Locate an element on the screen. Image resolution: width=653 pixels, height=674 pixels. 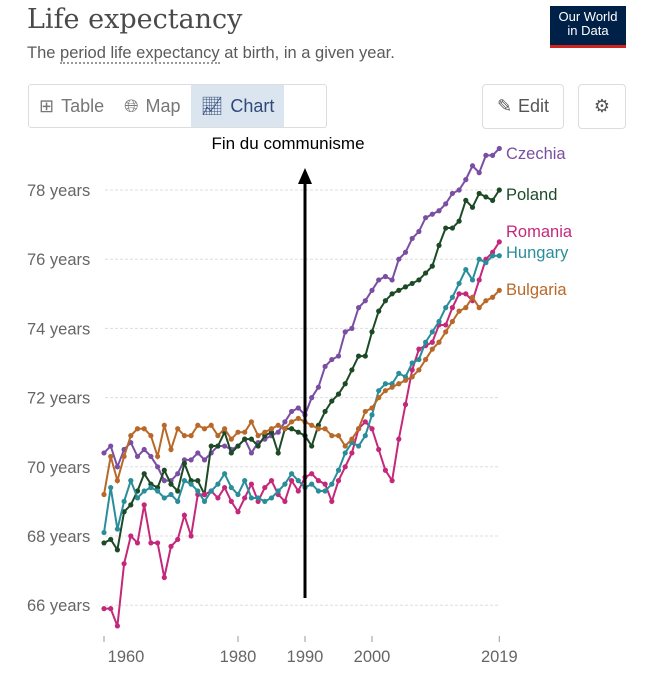
y-tick-label: 78 years is located at coordinates (58, 191).